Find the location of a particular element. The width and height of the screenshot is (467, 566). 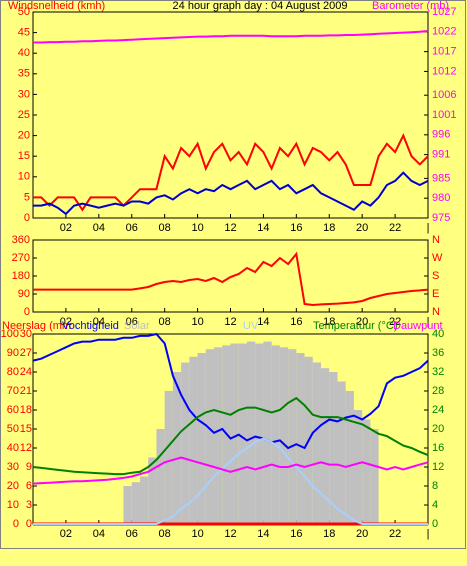

y-tick-label: 20 is located at coordinates (24, 136).